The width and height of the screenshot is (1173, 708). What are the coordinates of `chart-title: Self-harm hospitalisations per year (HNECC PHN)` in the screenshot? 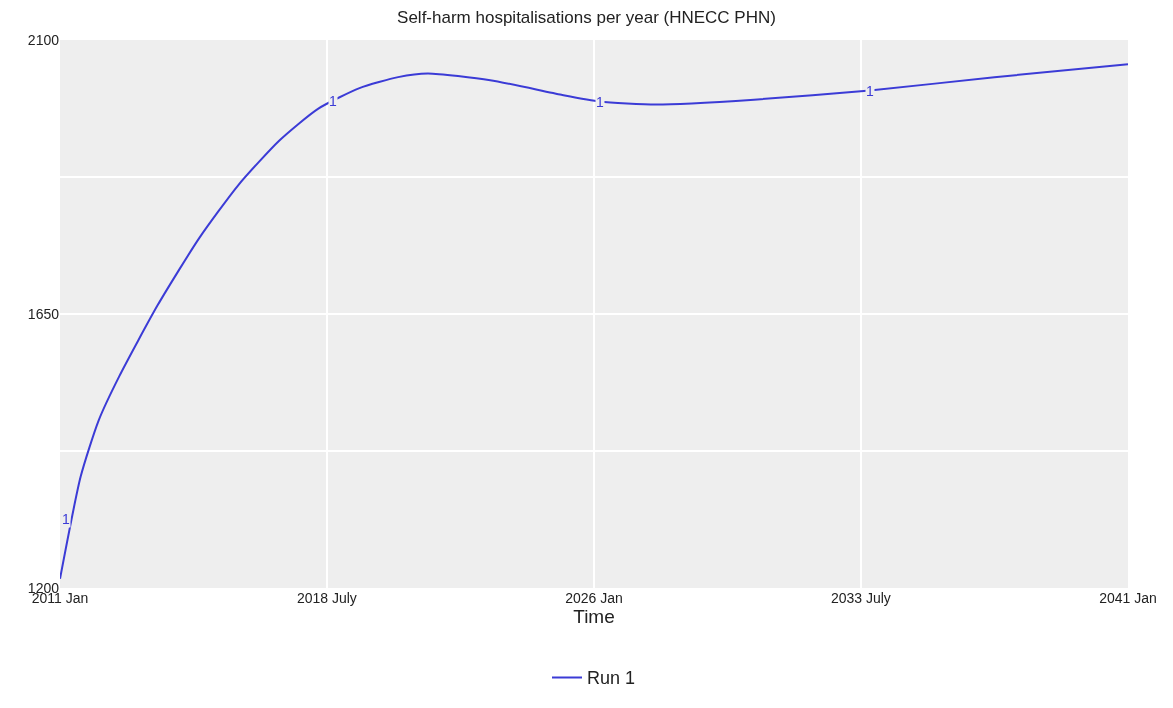 It's located at (586, 17).